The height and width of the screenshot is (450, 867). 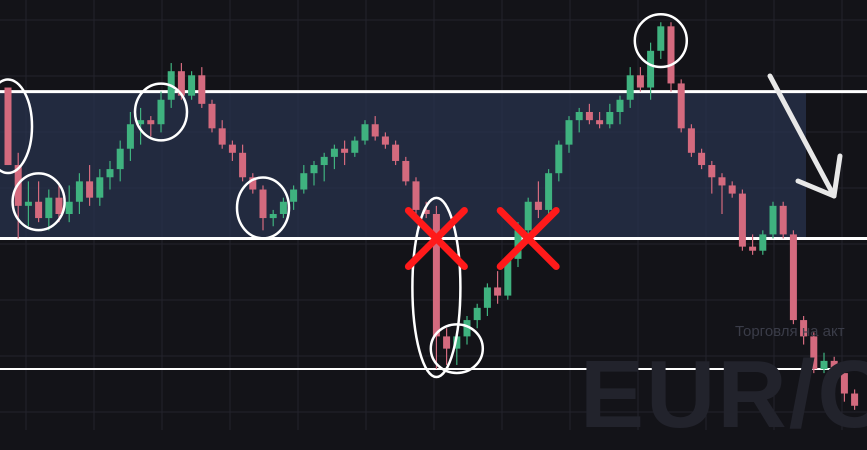 What do you see at coordinates (805, 136) in the screenshot?
I see `down-arrow` at bounding box center [805, 136].